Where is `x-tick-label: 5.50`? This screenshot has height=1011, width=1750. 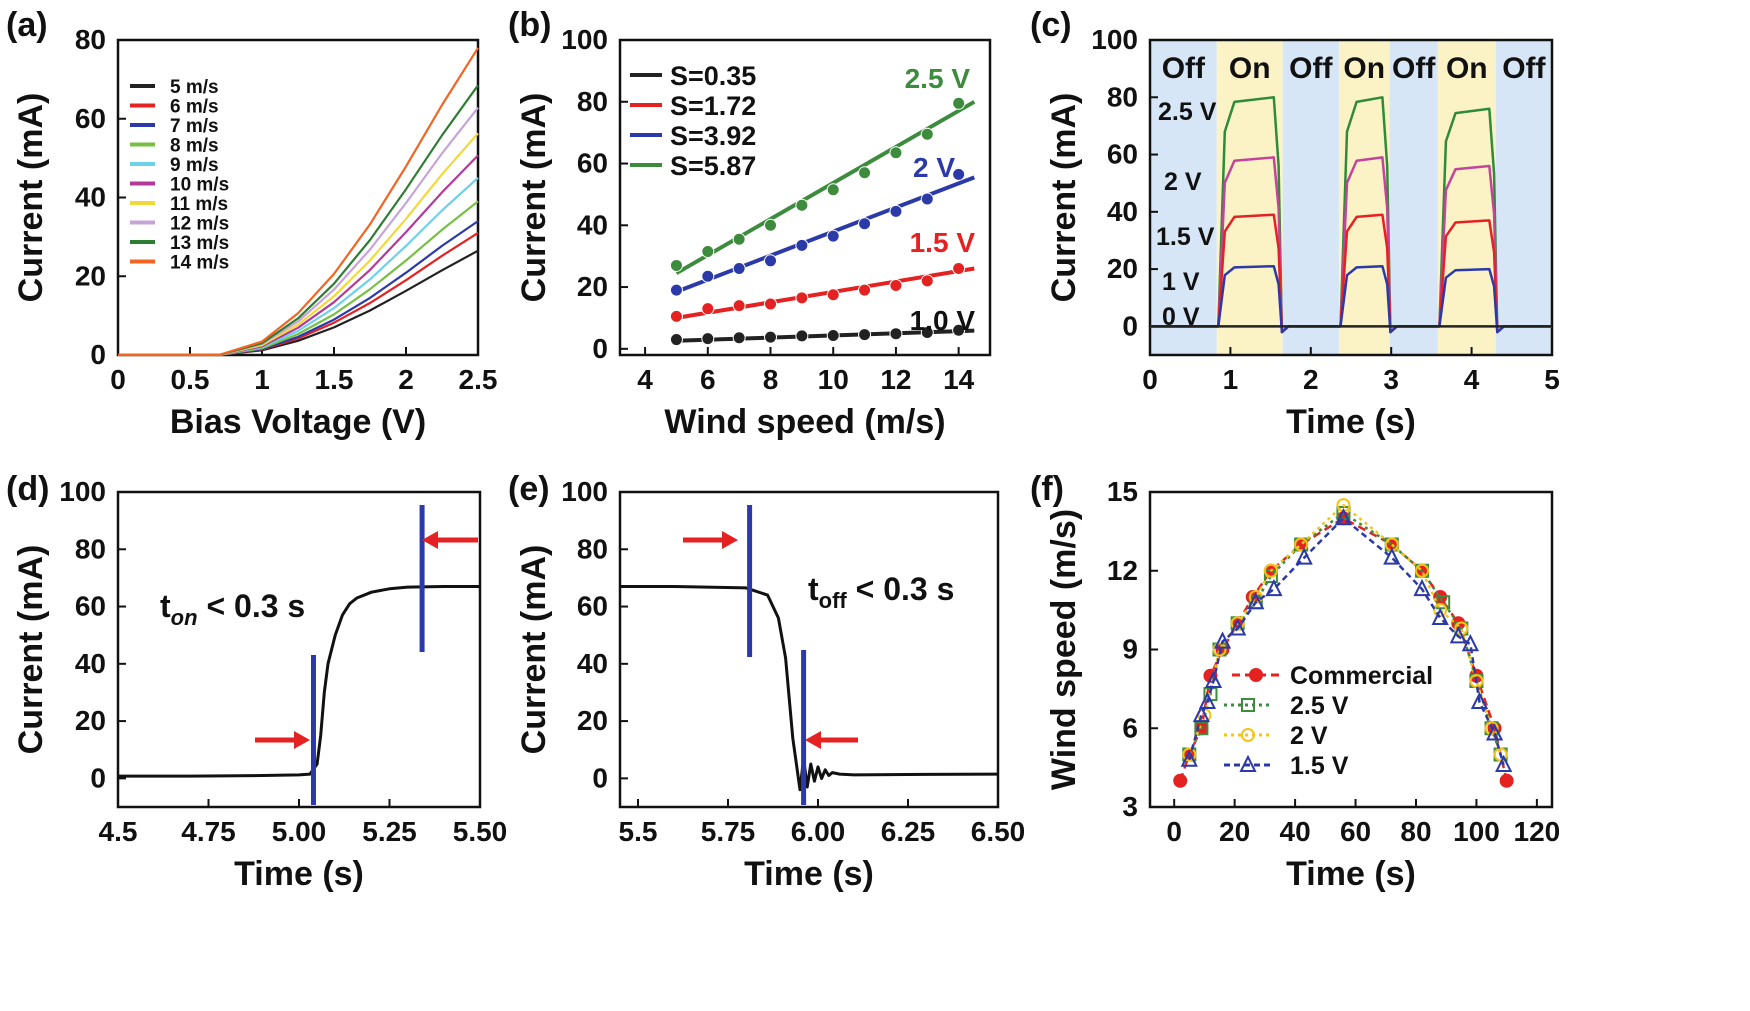
x-tick-label: 5.50 is located at coordinates (480, 831).